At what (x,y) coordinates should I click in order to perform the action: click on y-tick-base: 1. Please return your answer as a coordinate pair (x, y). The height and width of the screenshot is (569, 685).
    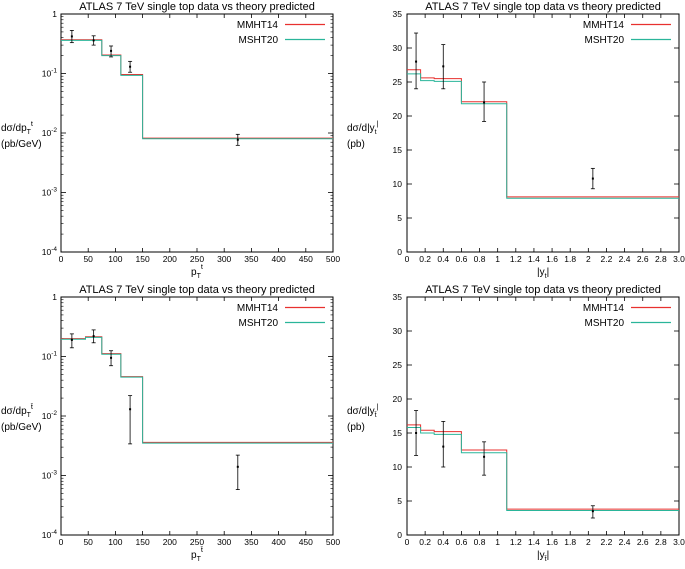
    Looking at the image, I should click on (54, 297).